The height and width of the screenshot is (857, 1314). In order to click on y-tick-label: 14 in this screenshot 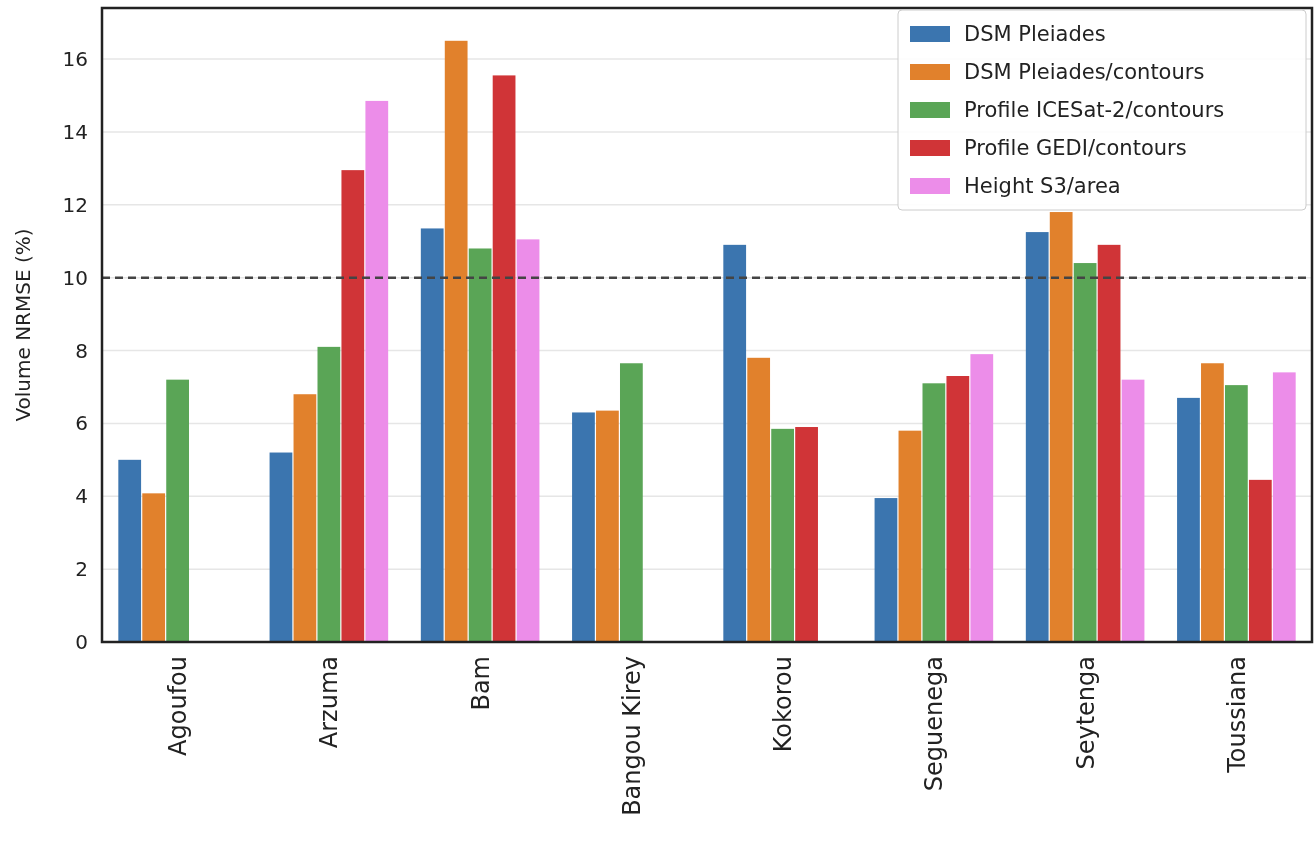, I will do `click(75, 131)`.